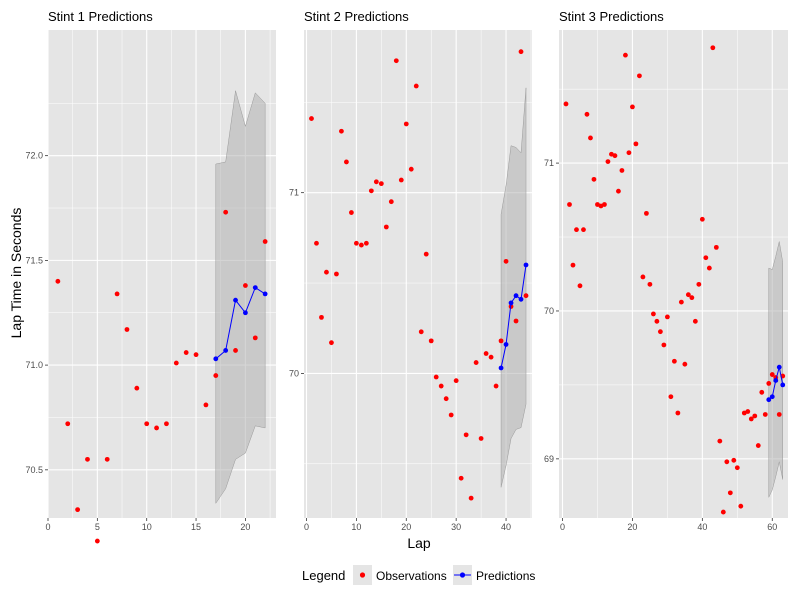 This screenshot has height=600, width=800. Describe the element at coordinates (513, 316) in the screenshot. I see `prediction-line` at that location.